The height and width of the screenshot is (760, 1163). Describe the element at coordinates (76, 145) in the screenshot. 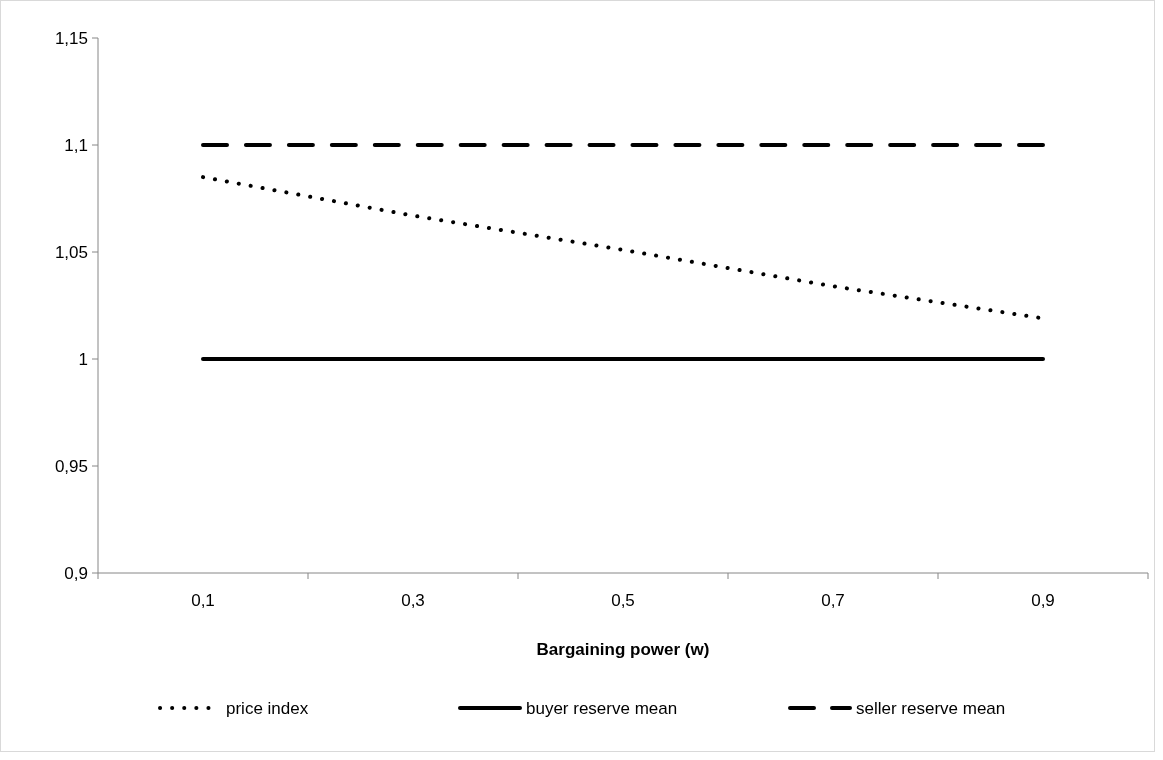

I see `y-tick-label: 1,1` at that location.